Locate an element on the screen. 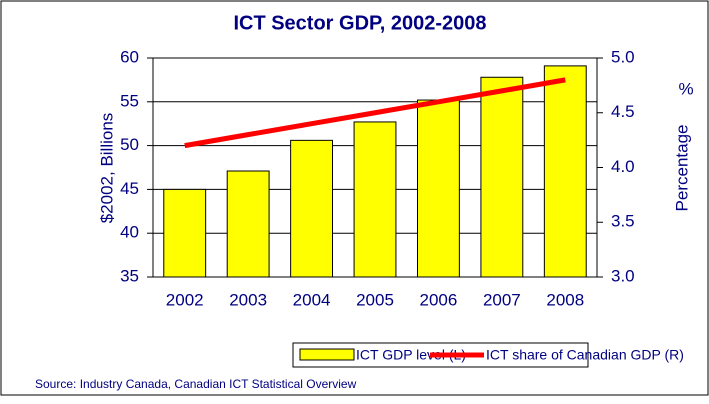  line is located at coordinates (375, 113).